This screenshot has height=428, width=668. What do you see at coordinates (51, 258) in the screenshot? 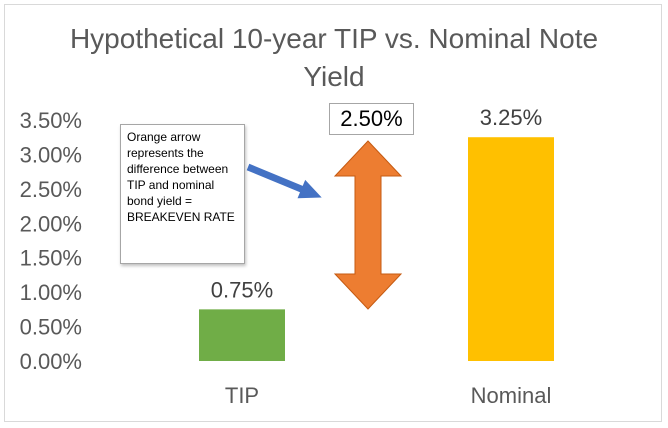
I see `y-tick-label: 1.50%` at bounding box center [51, 258].